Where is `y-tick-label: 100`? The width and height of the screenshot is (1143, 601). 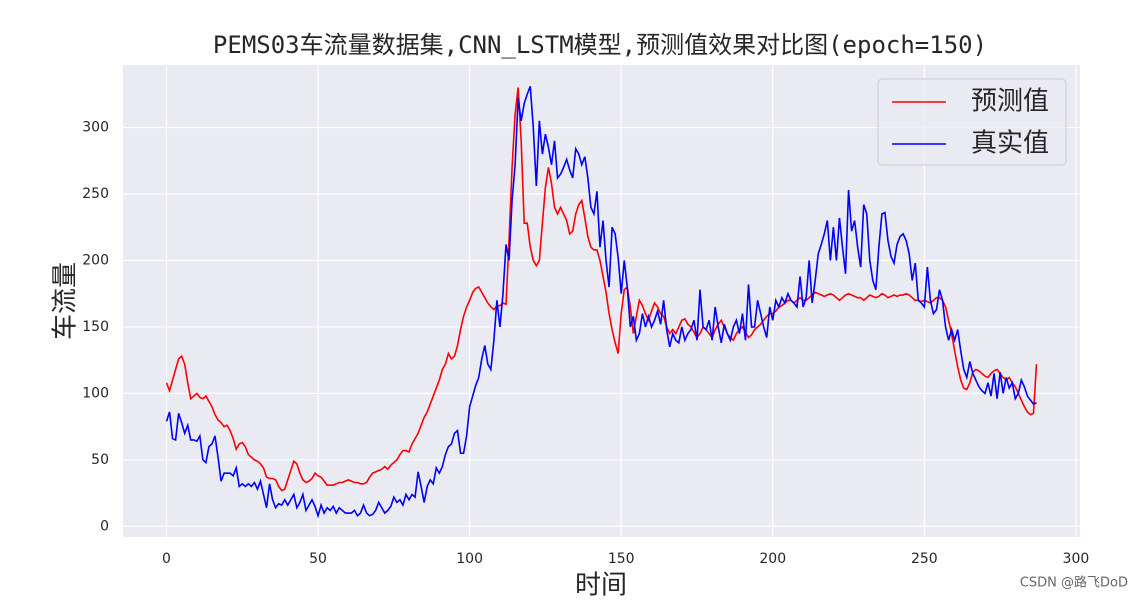
y-tick-label: 100 is located at coordinates (95, 393).